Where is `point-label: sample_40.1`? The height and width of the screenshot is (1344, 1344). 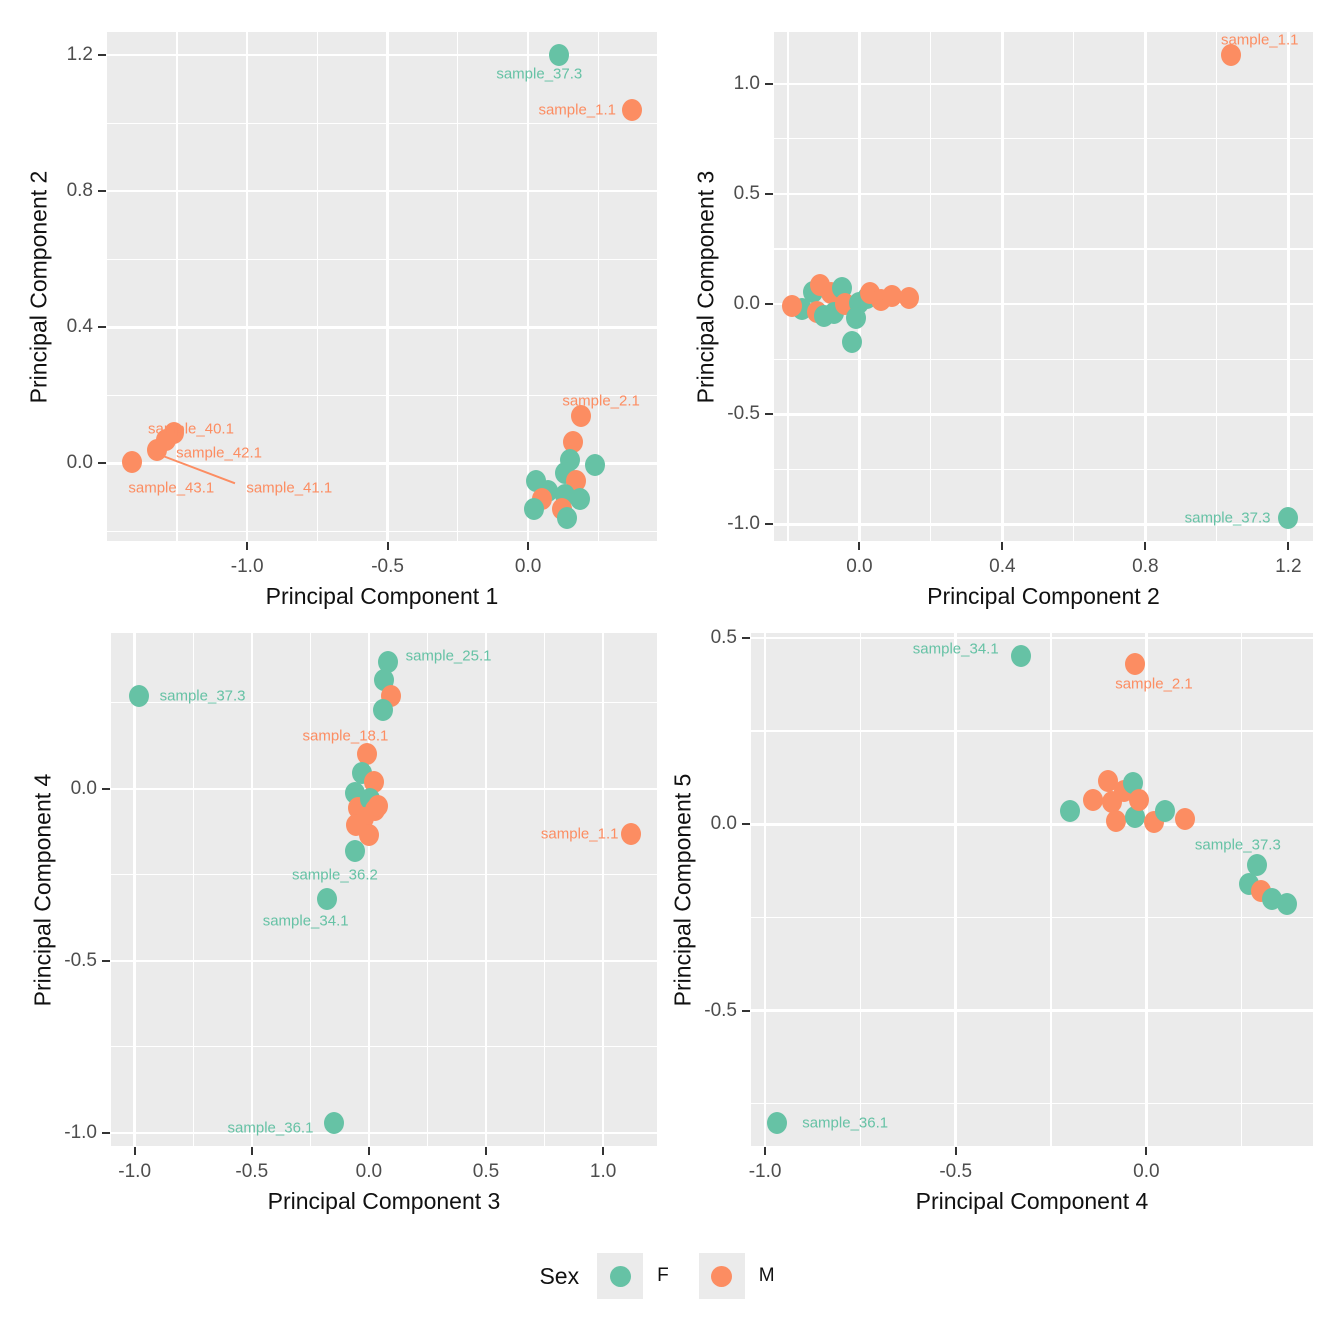
point-label: sample_40.1 is located at coordinates (191, 429).